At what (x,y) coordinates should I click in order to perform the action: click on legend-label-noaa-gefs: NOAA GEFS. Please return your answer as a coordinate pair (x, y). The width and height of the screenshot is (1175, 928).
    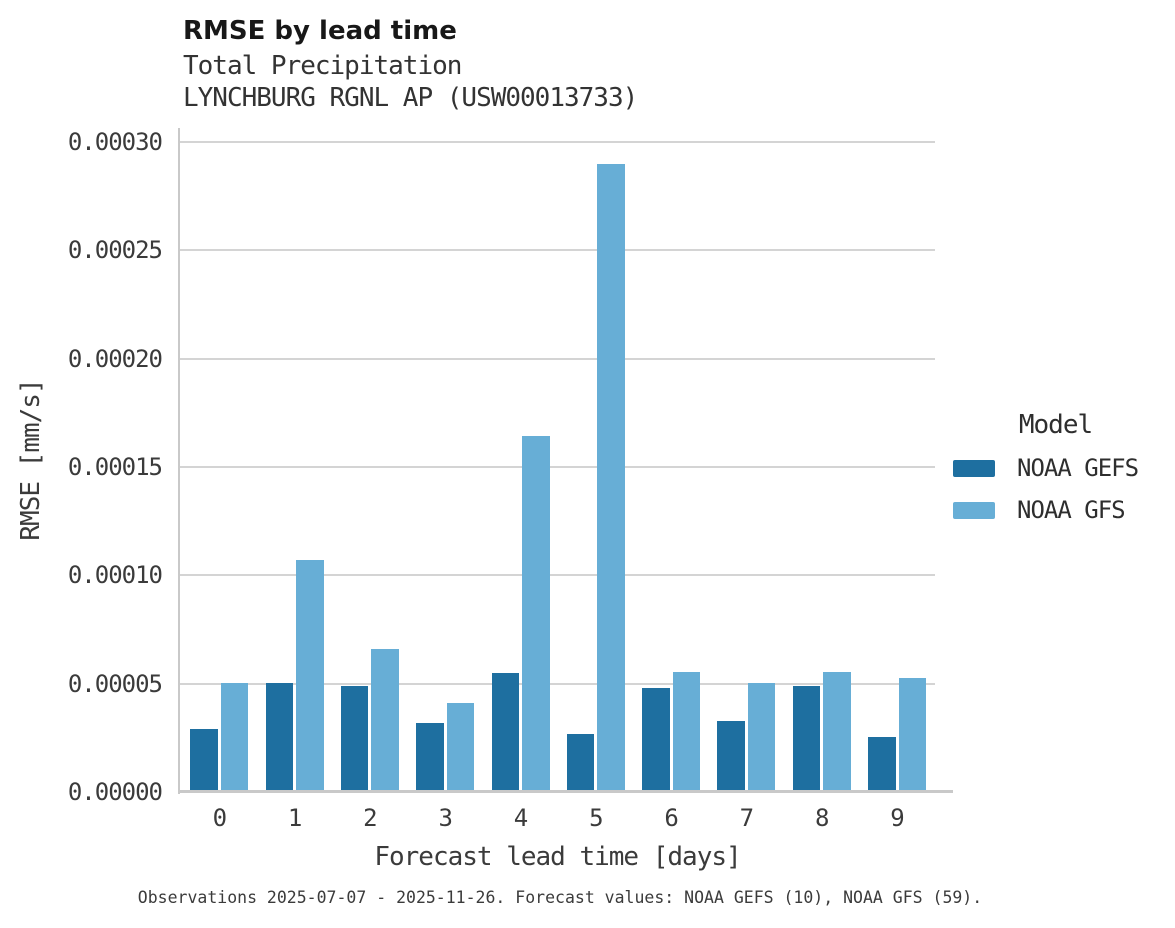
    Looking at the image, I should click on (1078, 468).